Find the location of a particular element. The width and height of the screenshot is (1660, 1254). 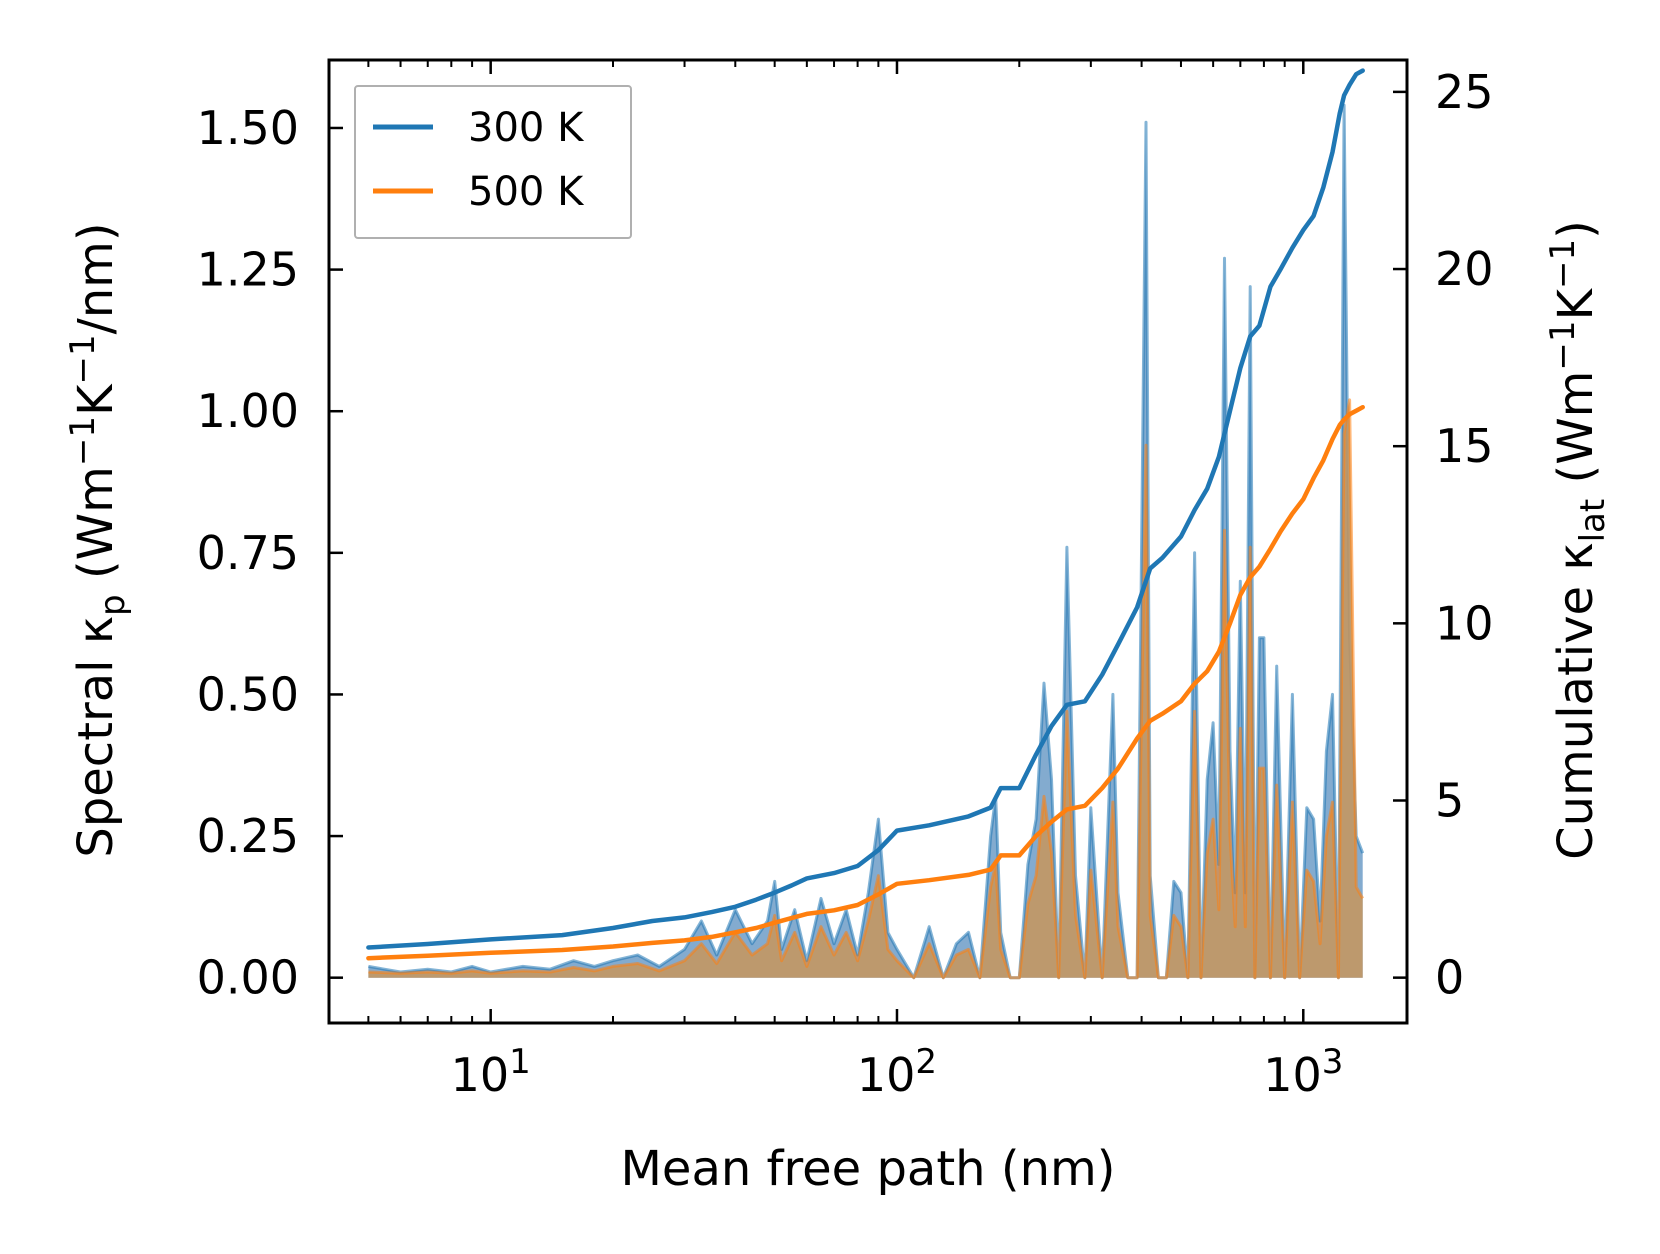

y-left-tick-label: 1.50 is located at coordinates (248, 128).